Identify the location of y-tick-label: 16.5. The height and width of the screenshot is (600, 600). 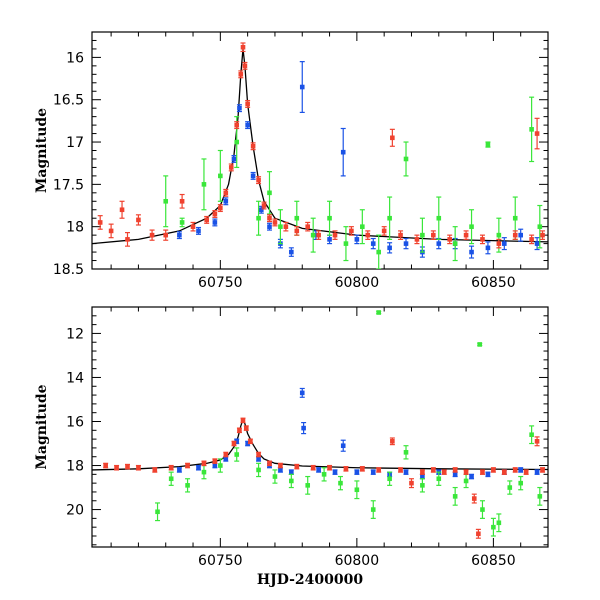
(68, 101).